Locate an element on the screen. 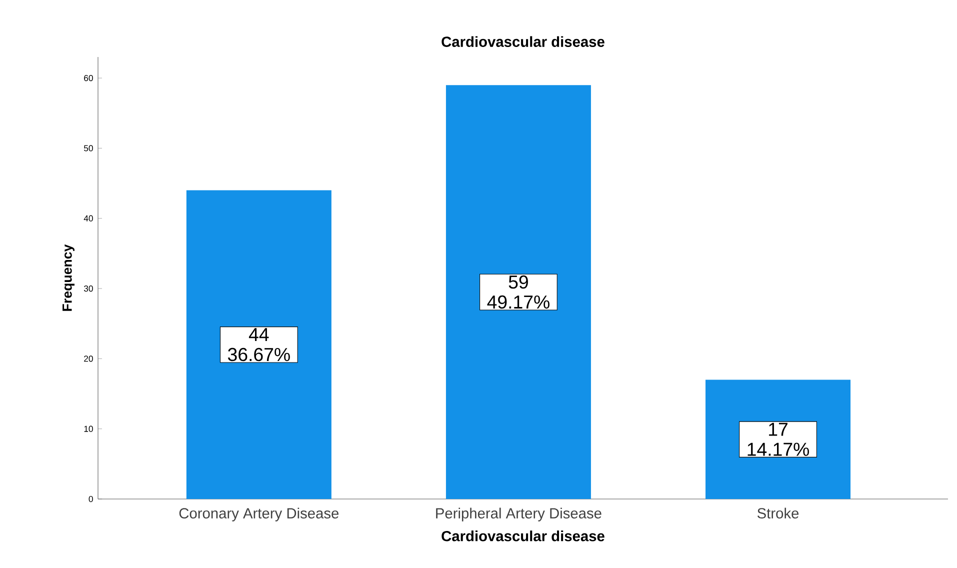 This screenshot has height=568, width=957. data-label: 17 14.17% is located at coordinates (778, 439).